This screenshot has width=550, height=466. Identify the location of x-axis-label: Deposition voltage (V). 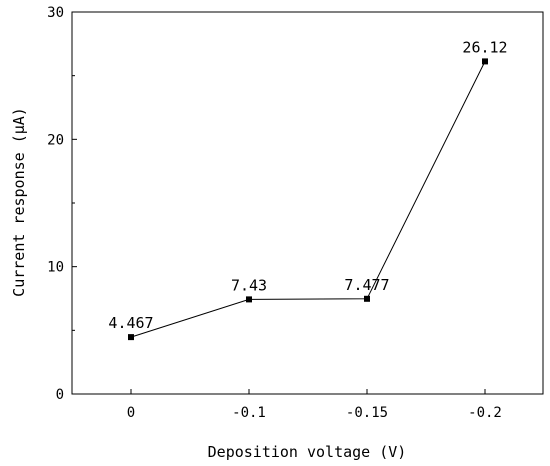
(307, 452).